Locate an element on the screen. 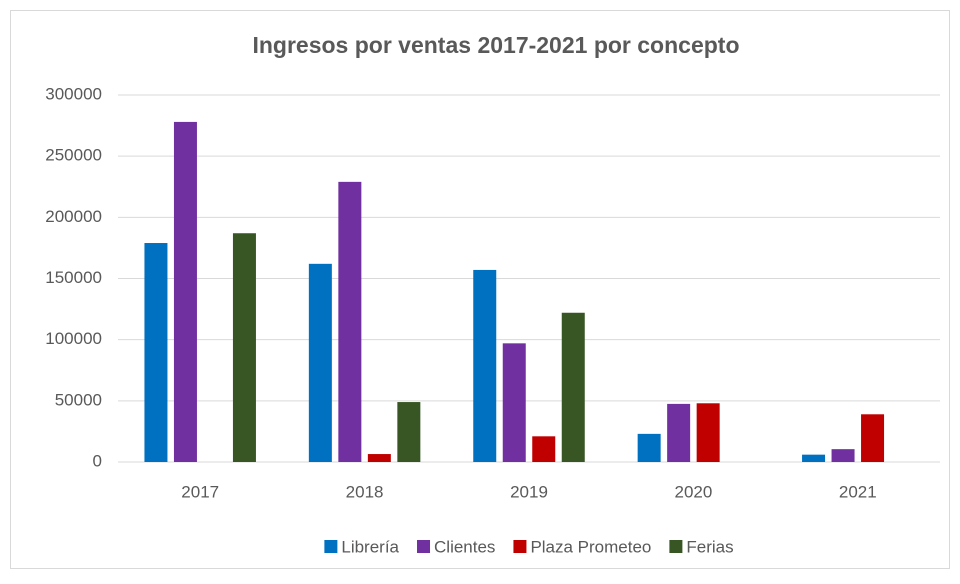 The width and height of the screenshot is (960, 584). legend-label: Librería is located at coordinates (370, 546).